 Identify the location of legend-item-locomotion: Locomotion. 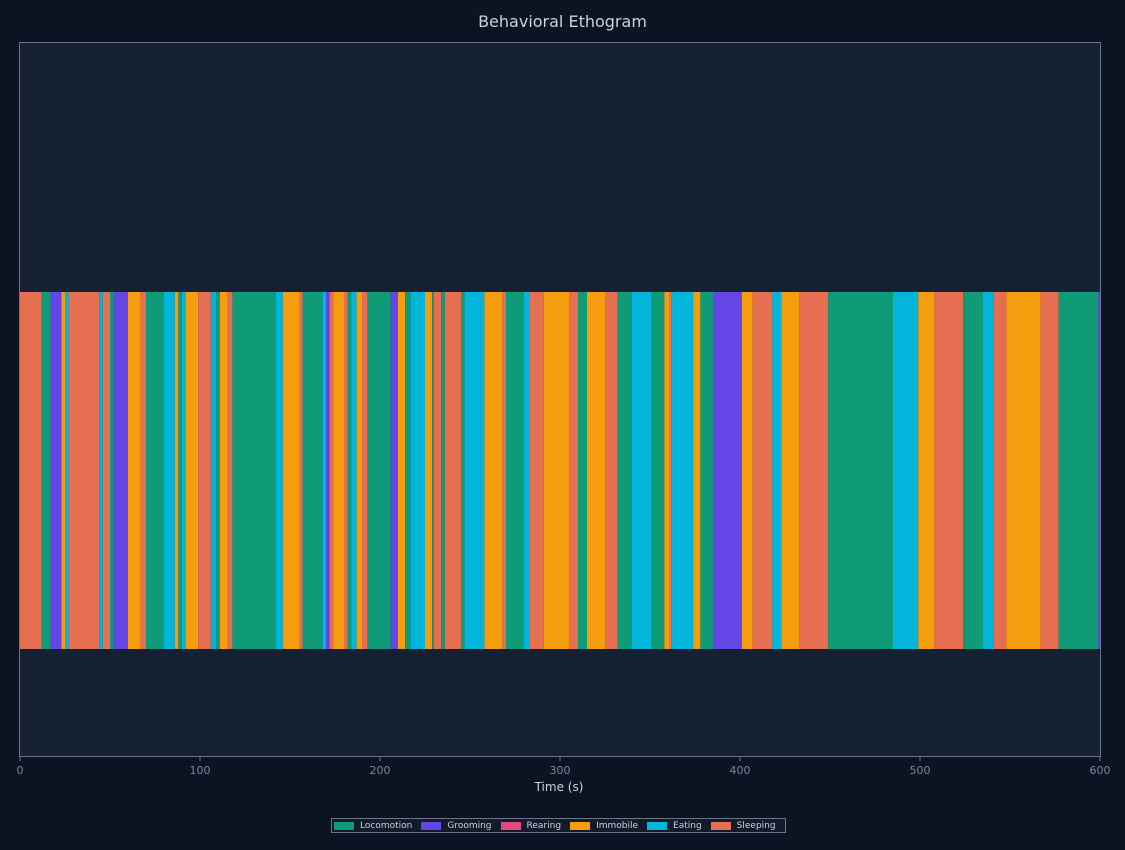
(373, 826).